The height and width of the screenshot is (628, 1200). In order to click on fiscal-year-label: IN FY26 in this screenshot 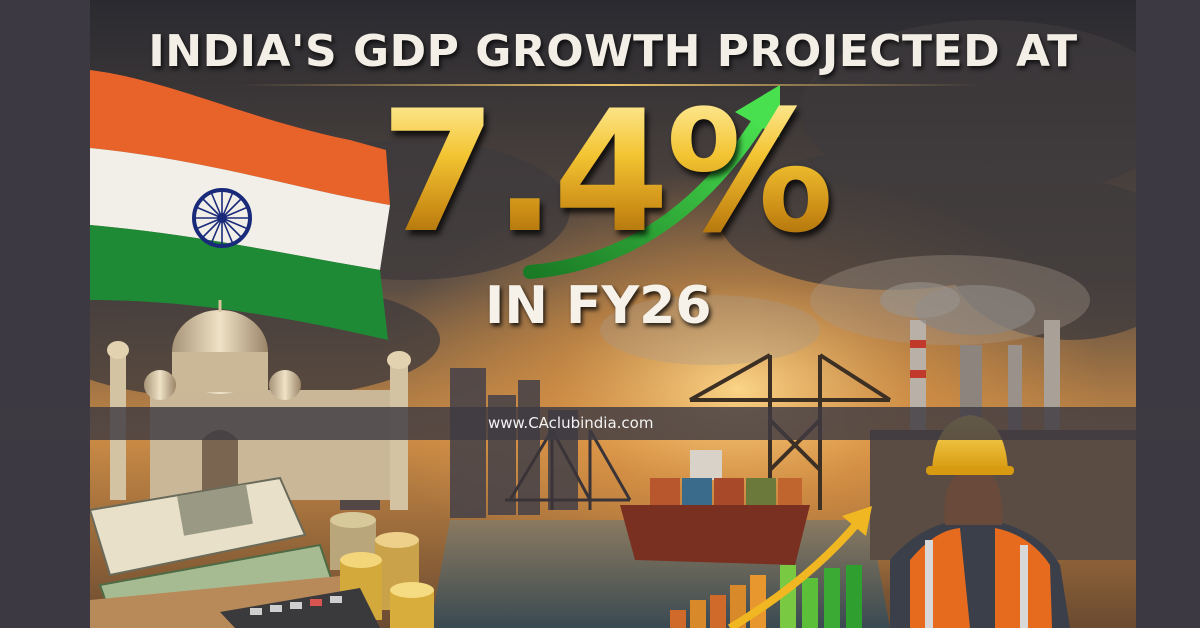, I will do `click(598, 306)`.